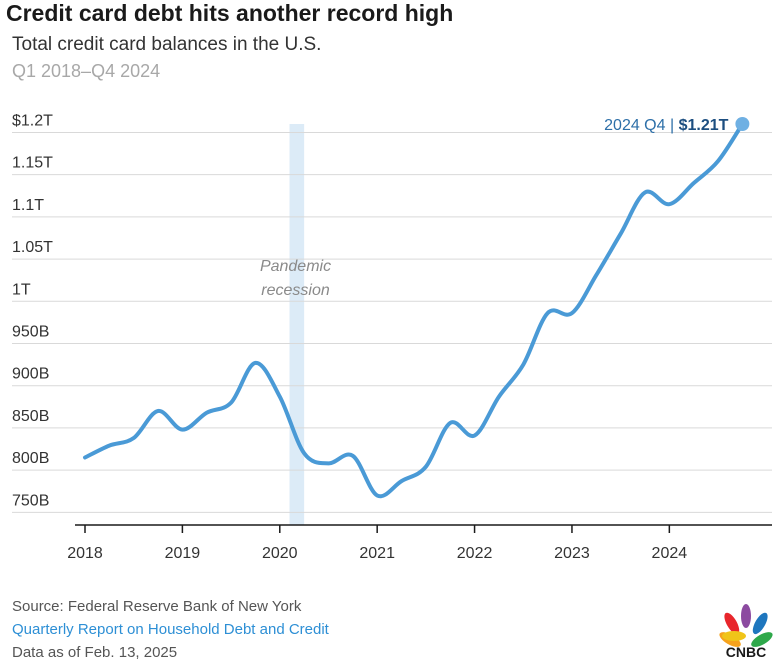  I want to click on y-tick-label: 1.15T, so click(32, 163).